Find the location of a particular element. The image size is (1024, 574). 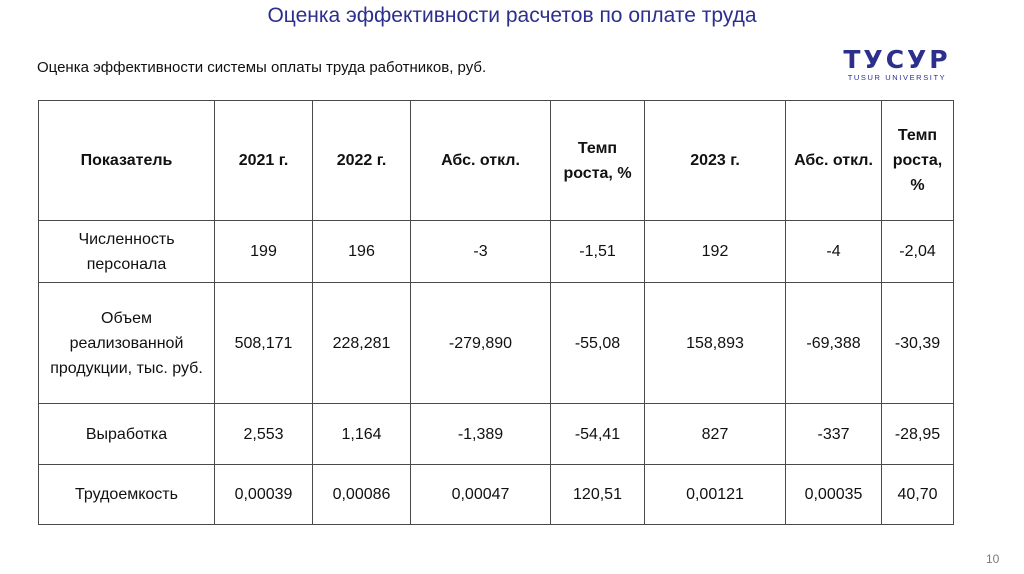

table-cell: 0,00035 is located at coordinates (833, 494).